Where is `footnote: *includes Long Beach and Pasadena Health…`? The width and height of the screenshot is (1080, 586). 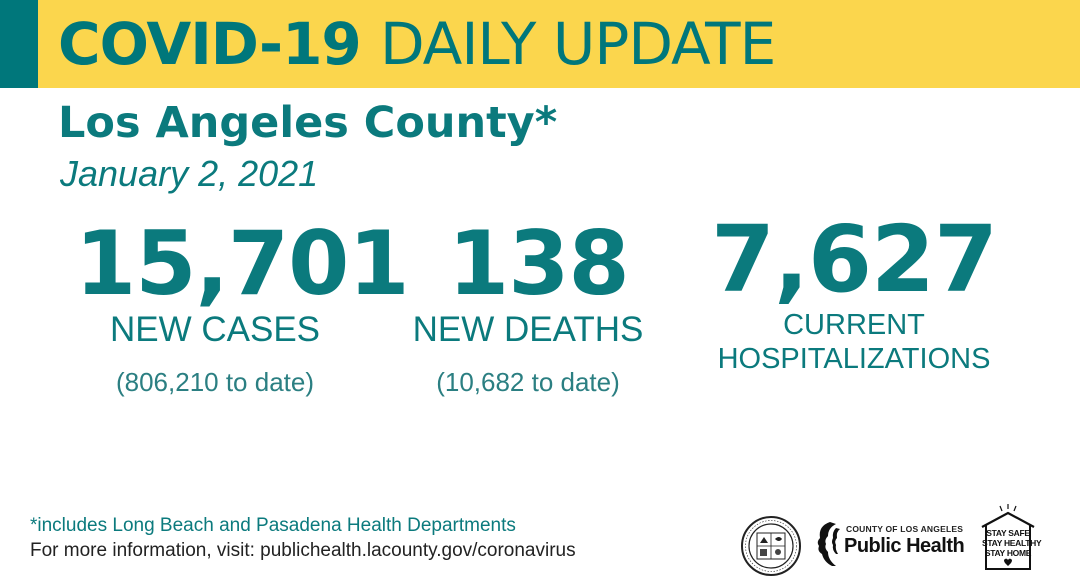 footnote: *includes Long Beach and Pasadena Health… is located at coordinates (273, 525).